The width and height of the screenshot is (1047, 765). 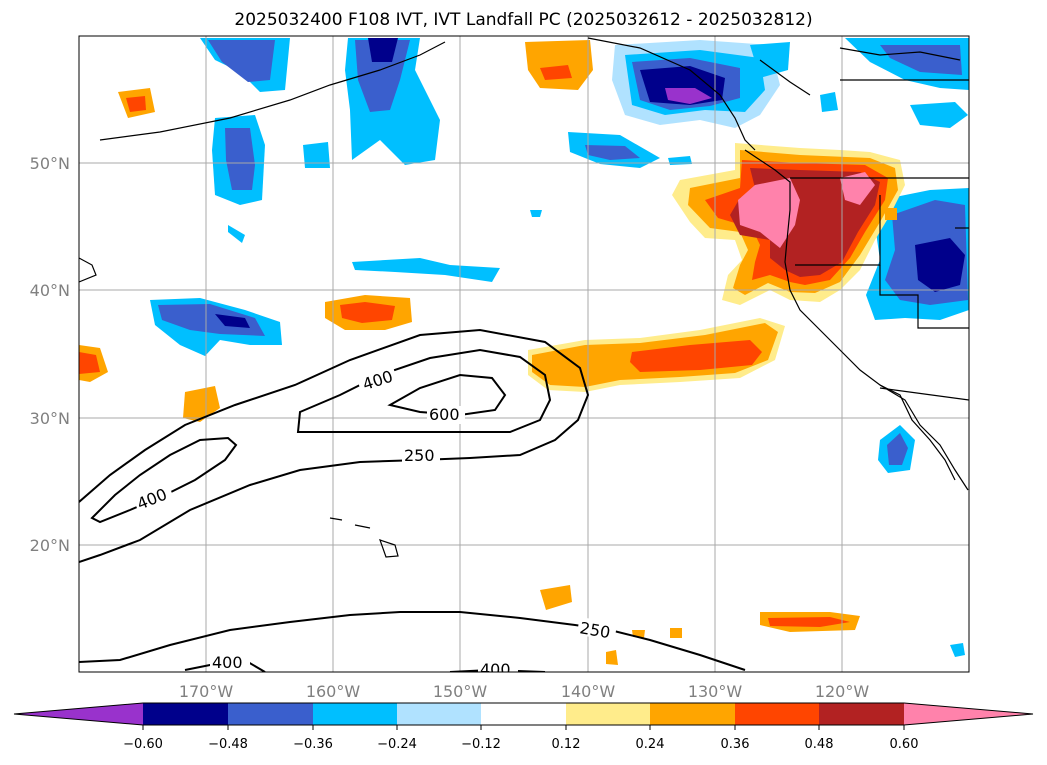 What do you see at coordinates (857, 188) in the screenshot?
I see `positive-region-pnw-peak2` at bounding box center [857, 188].